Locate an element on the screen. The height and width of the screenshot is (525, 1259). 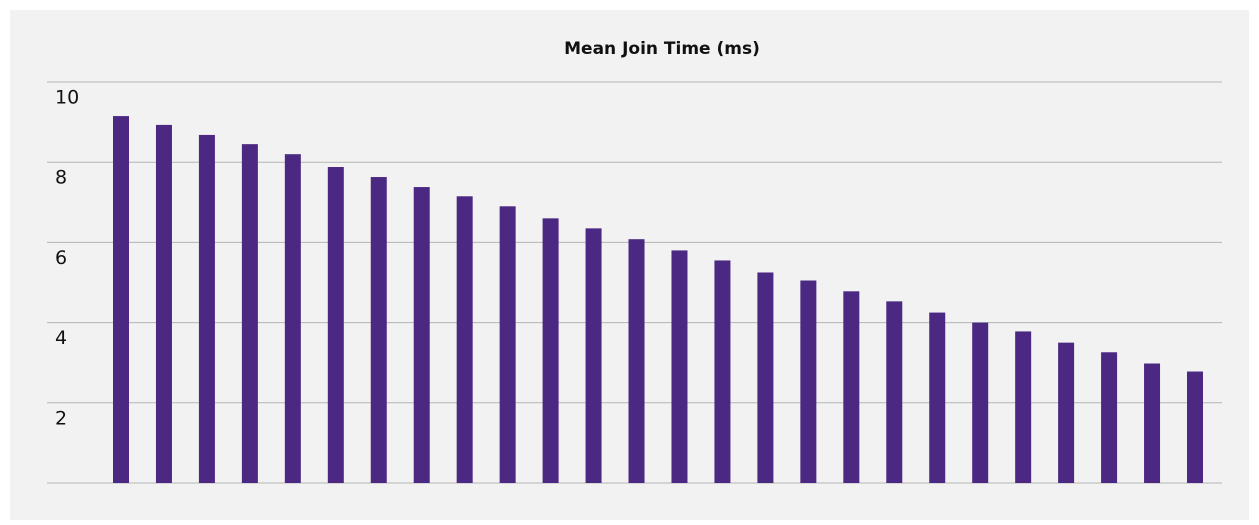
y-tick-label: 2 is located at coordinates (61, 418).